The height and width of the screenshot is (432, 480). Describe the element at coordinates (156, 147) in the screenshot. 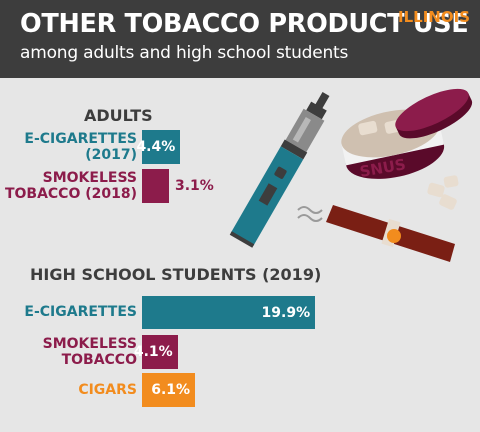

I see `adults-ecig-value: 4.4%` at that location.